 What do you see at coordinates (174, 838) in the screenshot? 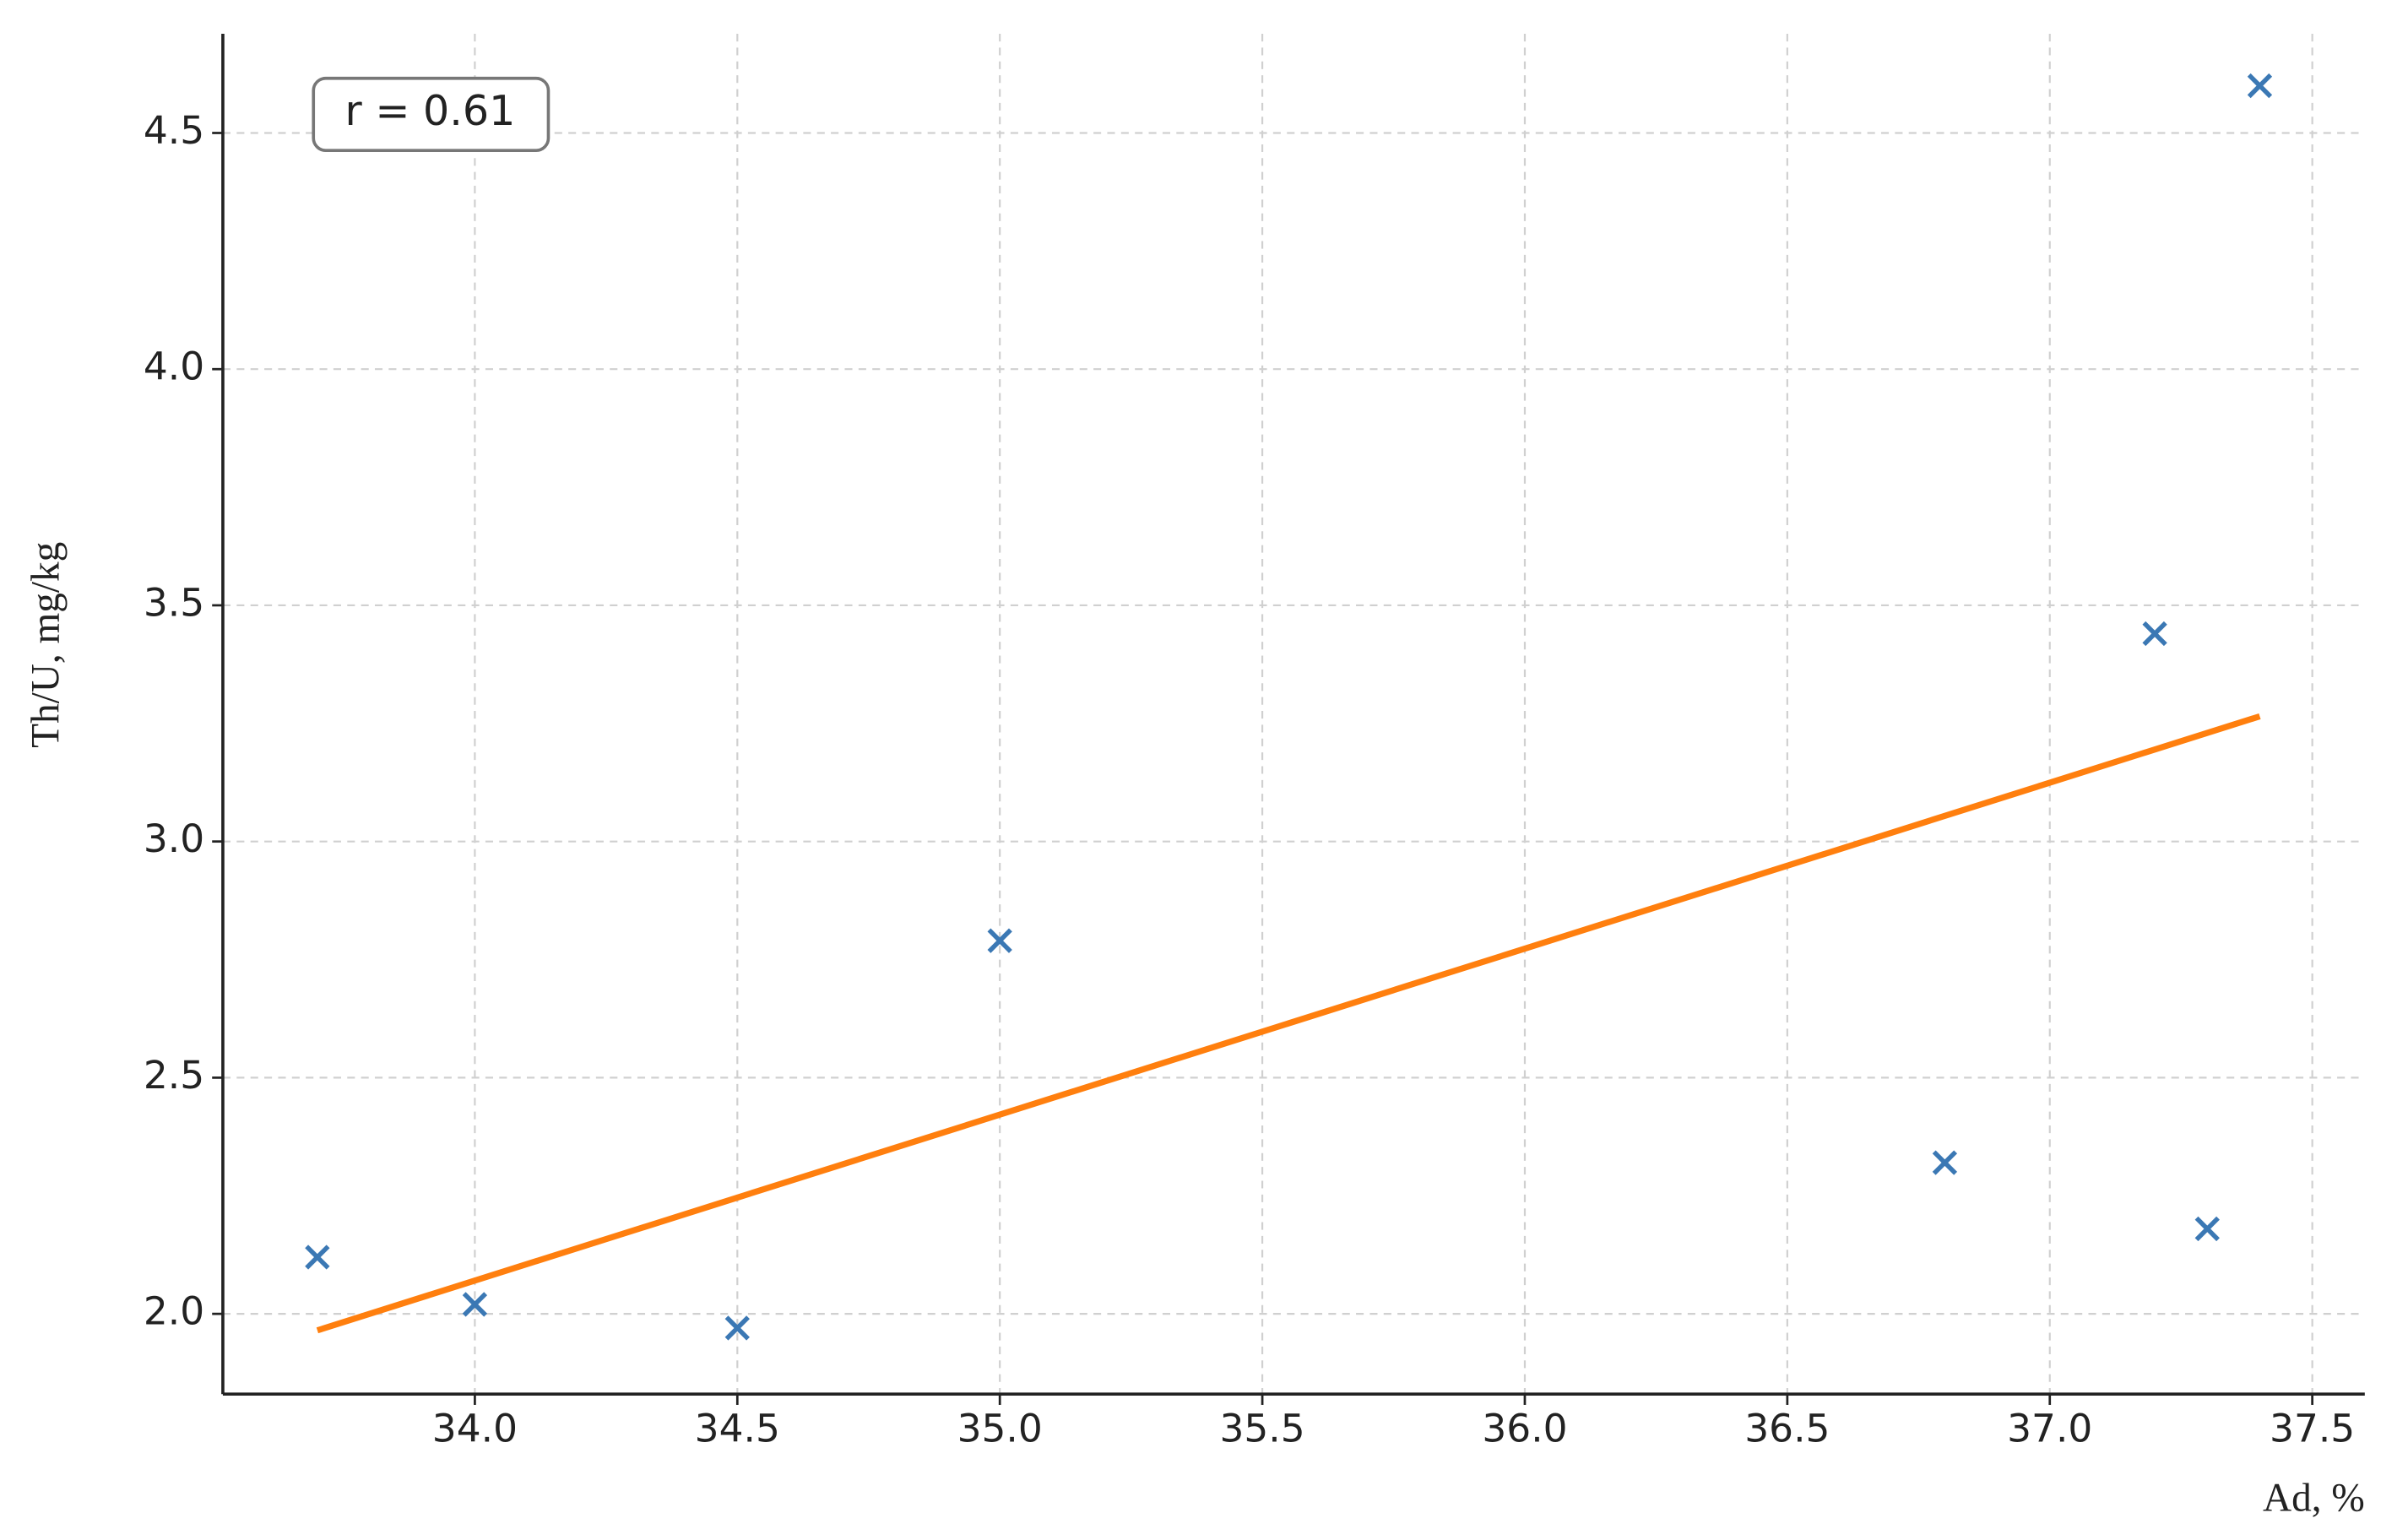
I see `y-tick-label: 3.0` at bounding box center [174, 838].